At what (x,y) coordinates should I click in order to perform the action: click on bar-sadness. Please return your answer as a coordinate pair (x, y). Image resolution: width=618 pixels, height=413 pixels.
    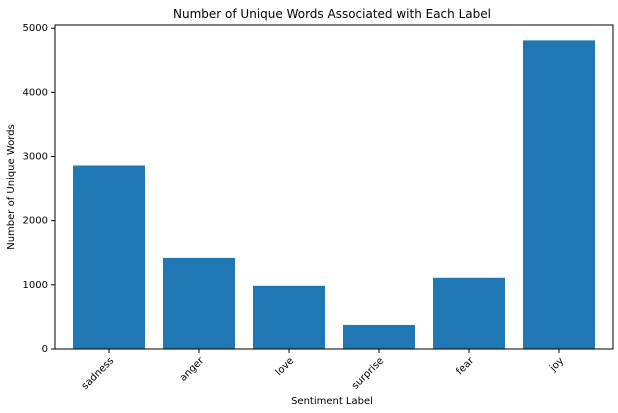
    Looking at the image, I should click on (109, 257).